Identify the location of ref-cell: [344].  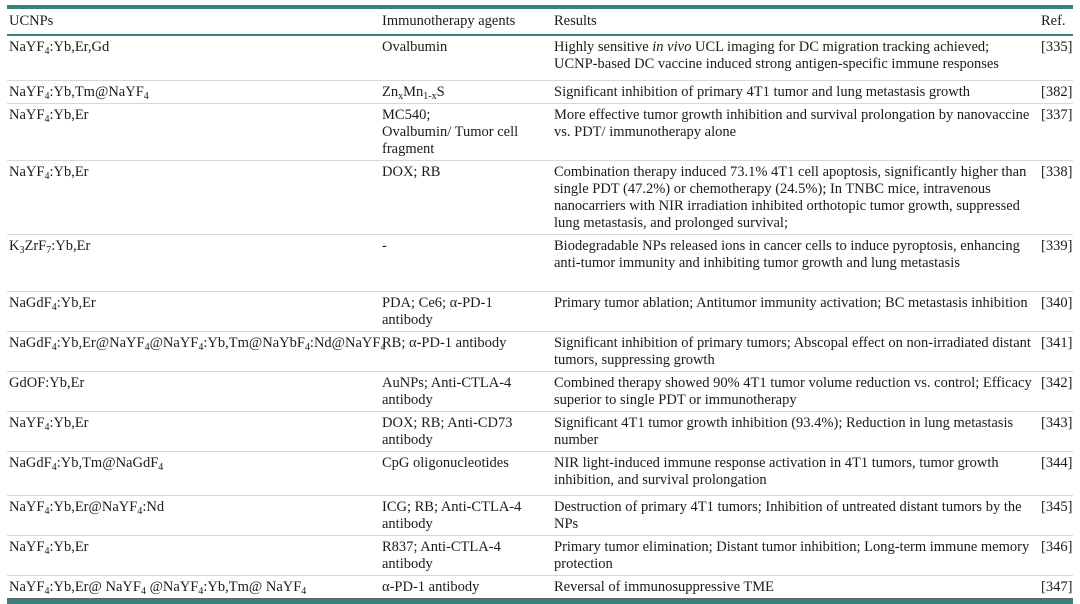
(1057, 462).